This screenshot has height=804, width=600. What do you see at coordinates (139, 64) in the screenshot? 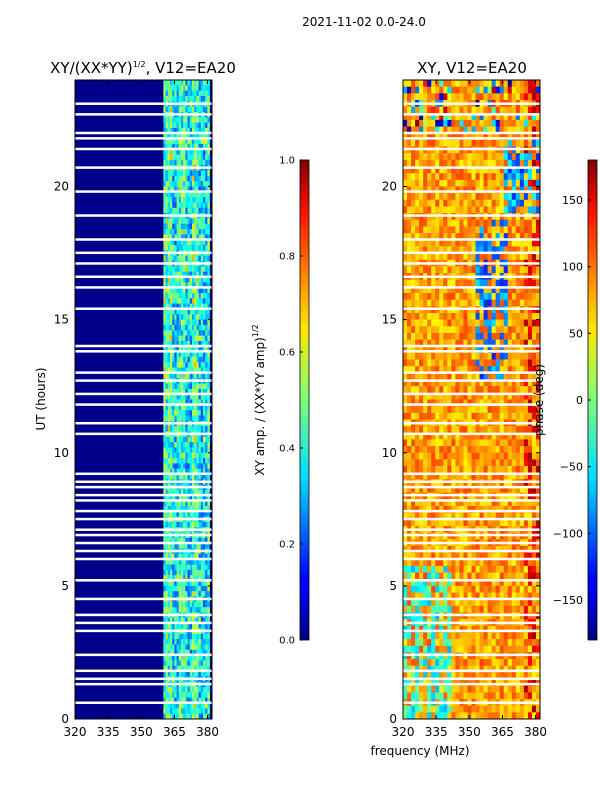
I see `left-title-sup: 1/2` at bounding box center [139, 64].